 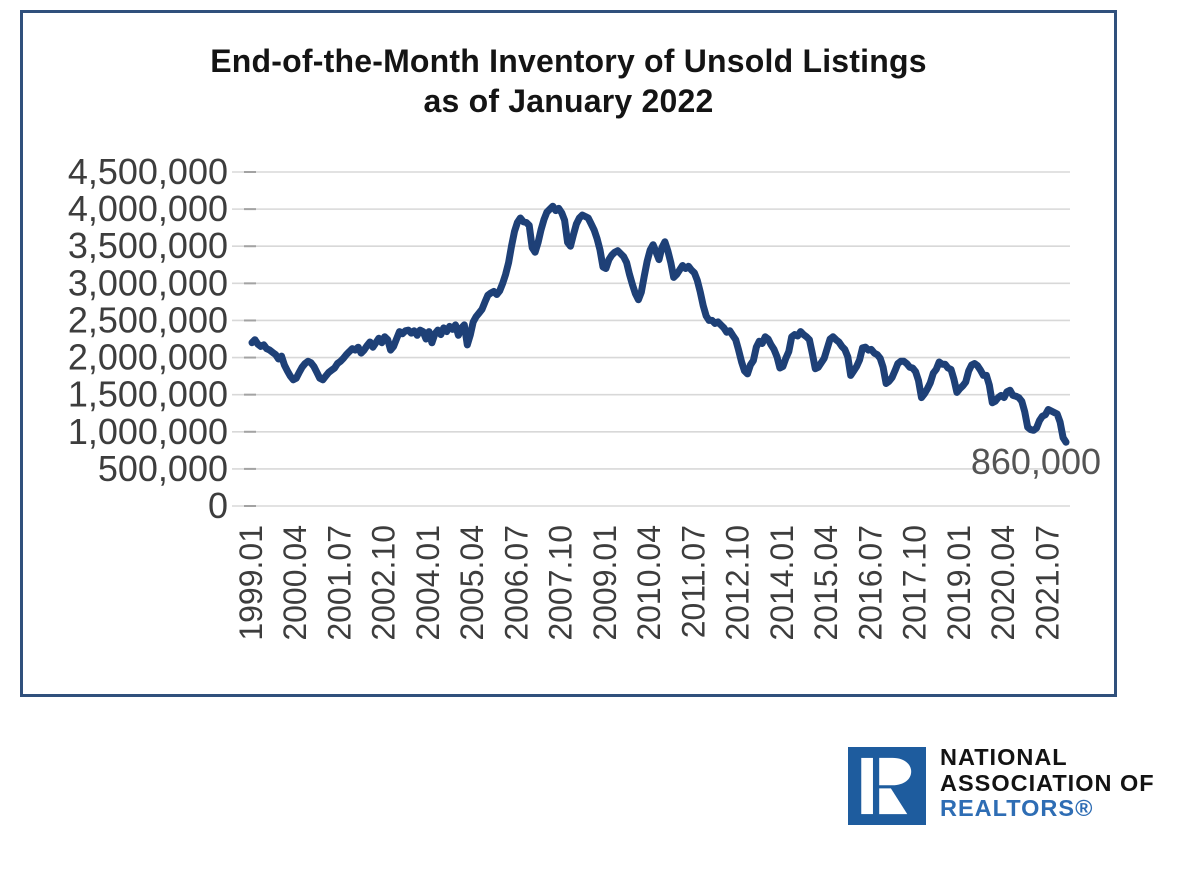 I want to click on x-tick-label: 2014.01, so click(x=782, y=583).